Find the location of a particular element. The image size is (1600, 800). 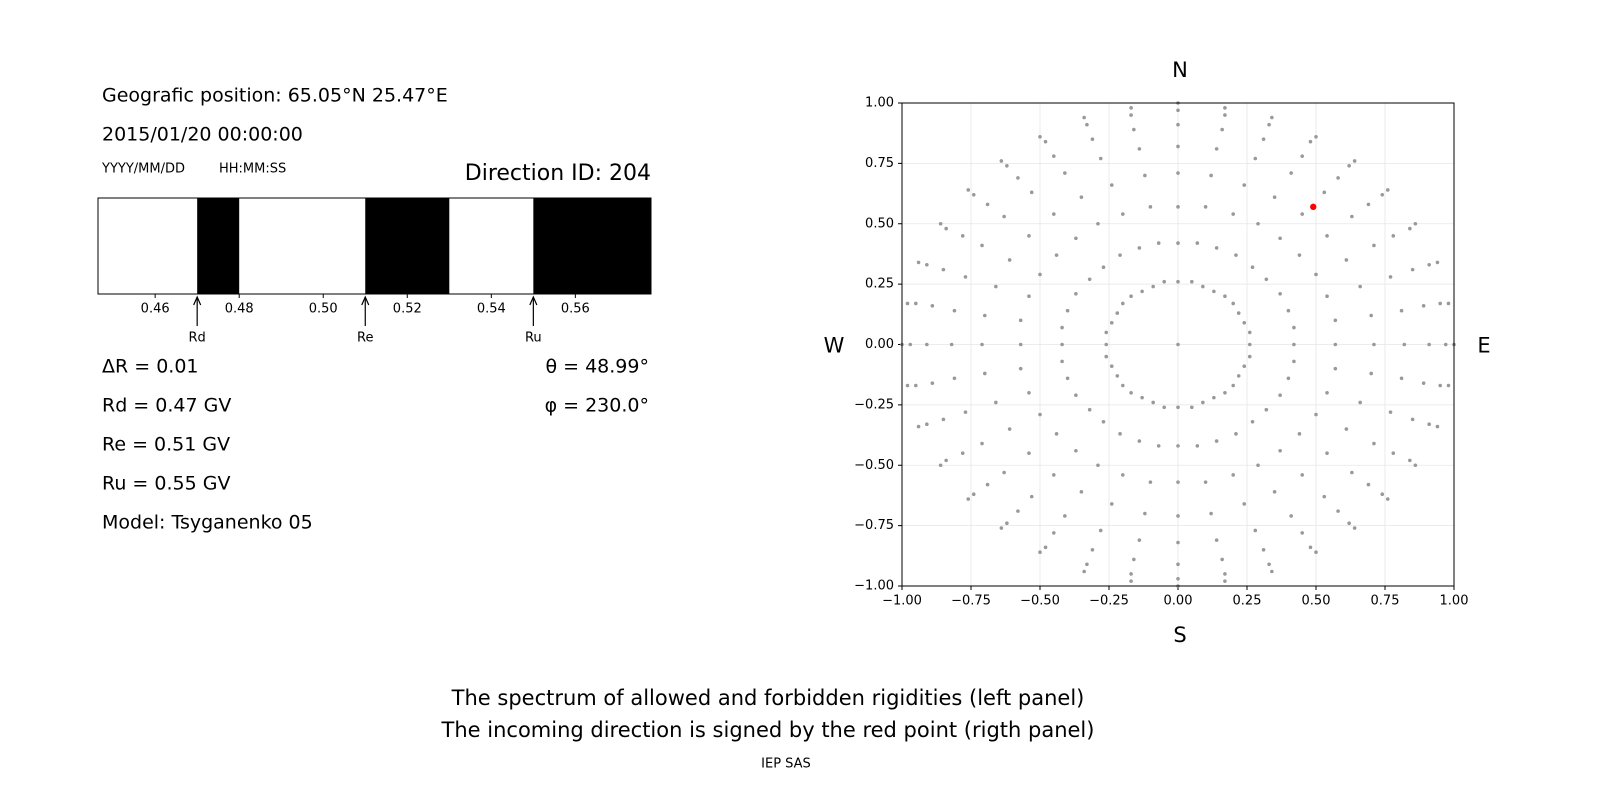

x-tick-label: −1.00 is located at coordinates (902, 601).